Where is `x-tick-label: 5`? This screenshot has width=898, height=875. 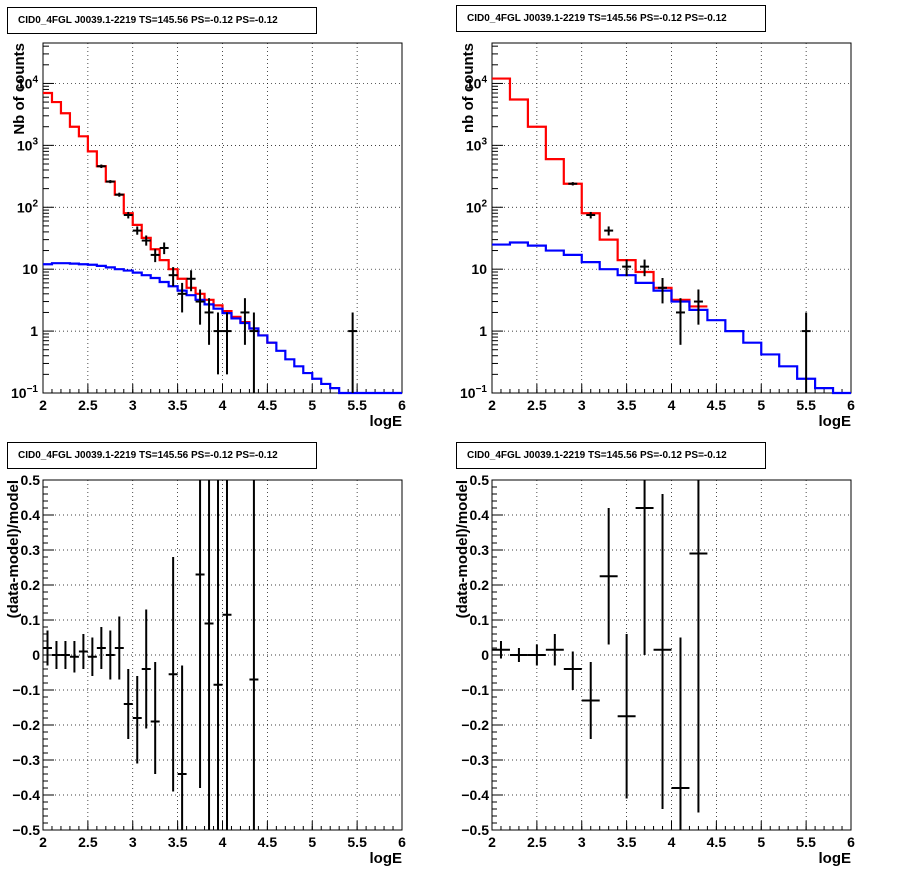 x-tick-label: 5 is located at coordinates (312, 405).